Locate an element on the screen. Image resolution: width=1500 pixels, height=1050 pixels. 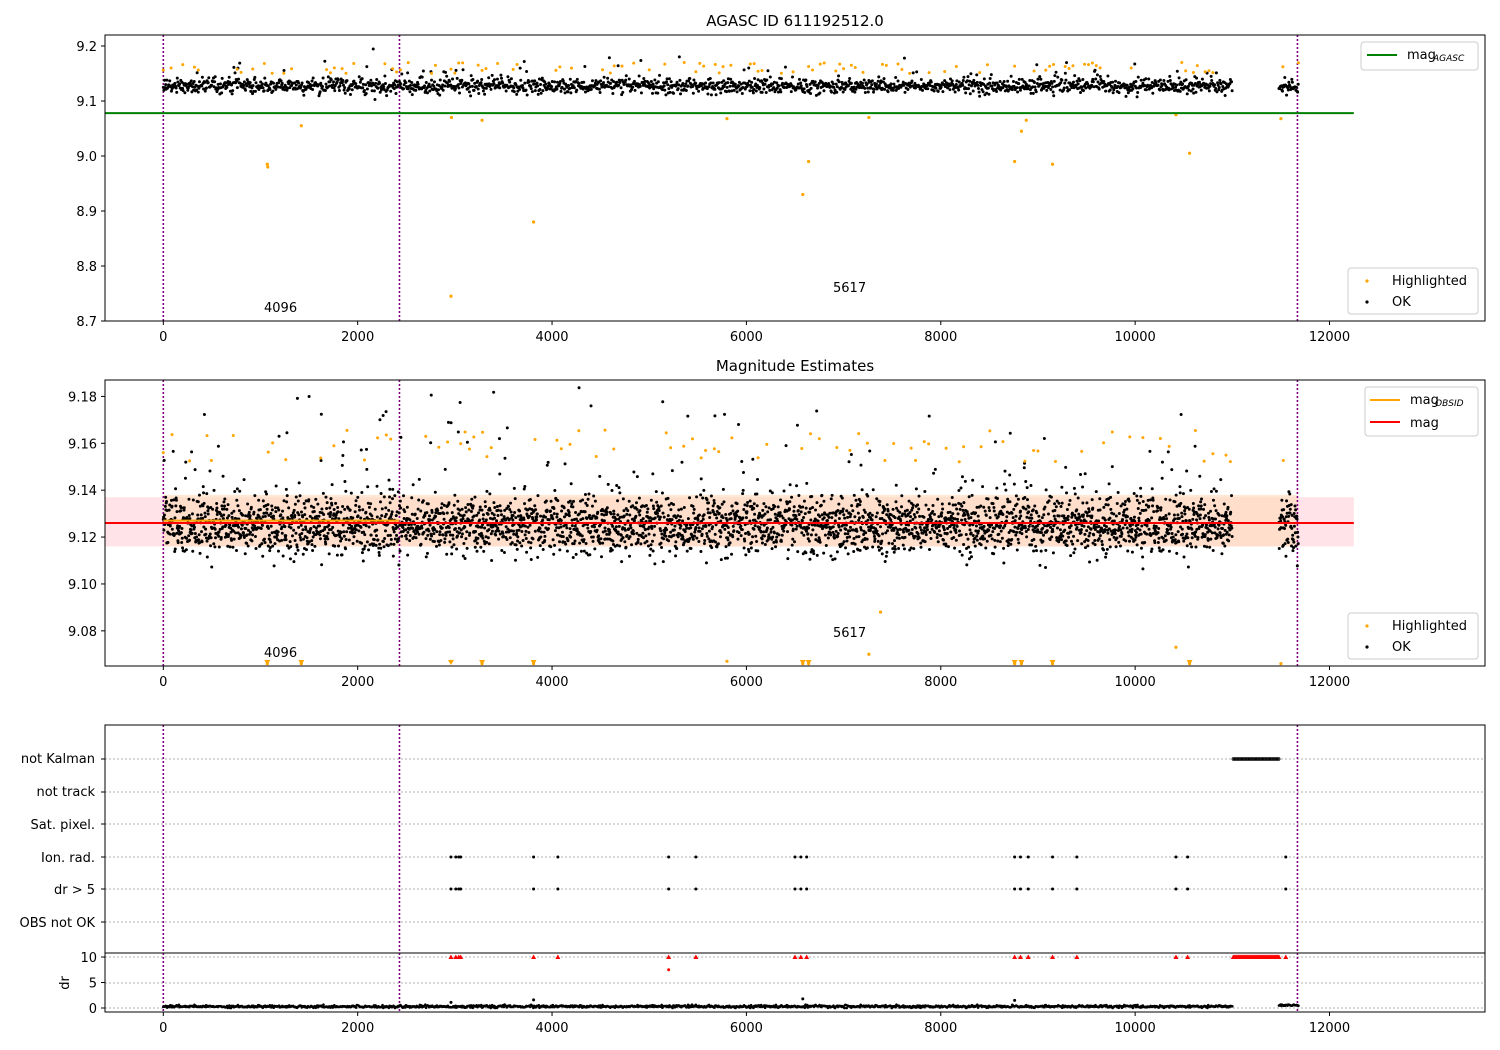
legend-label-ok: OK is located at coordinates (1401, 302).